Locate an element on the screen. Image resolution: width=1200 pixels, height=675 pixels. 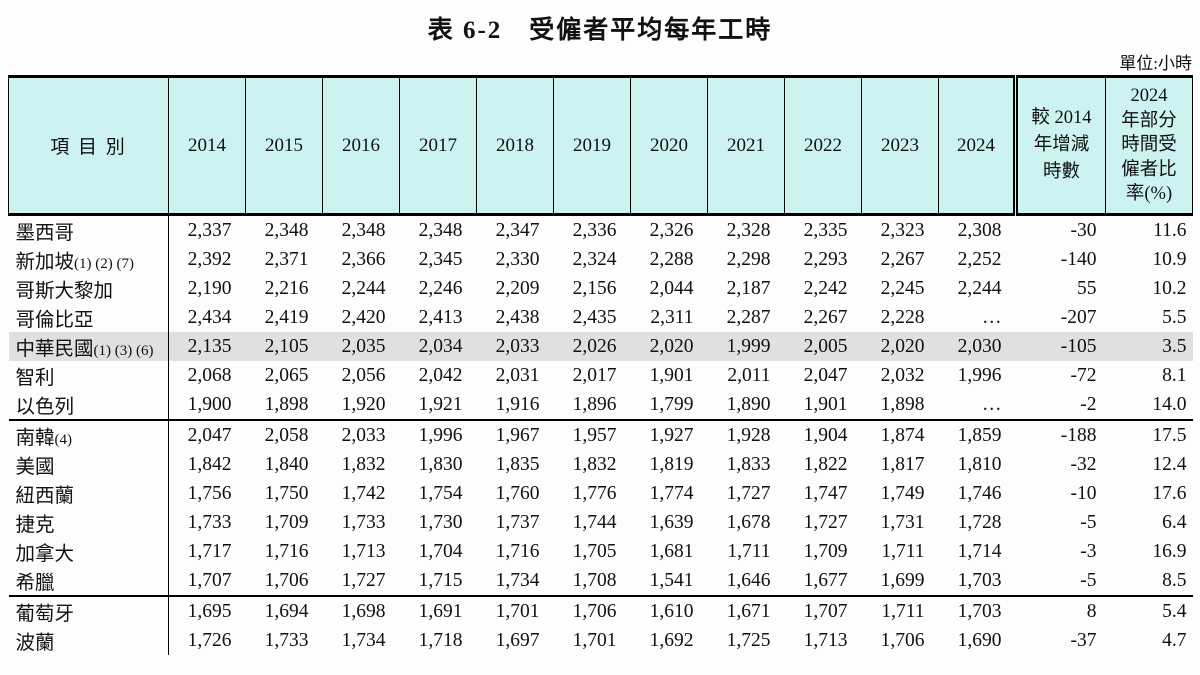
value-cell: 2,246 is located at coordinates (440, 288).